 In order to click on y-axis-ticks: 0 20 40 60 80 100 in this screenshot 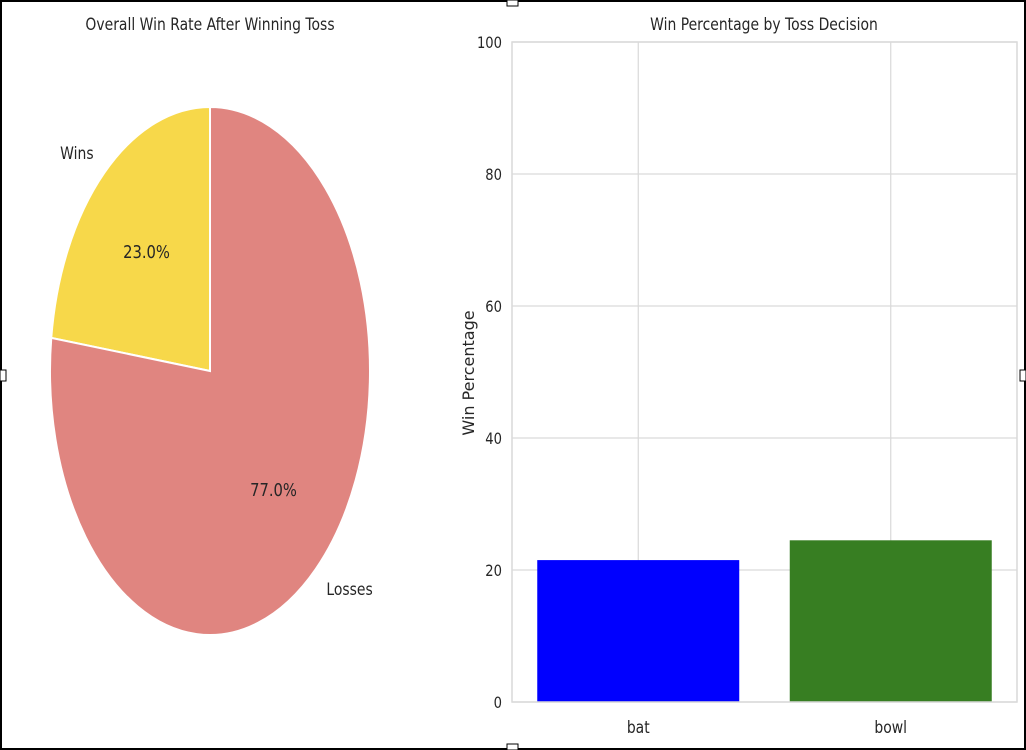, I will do `click(489, 373)`.